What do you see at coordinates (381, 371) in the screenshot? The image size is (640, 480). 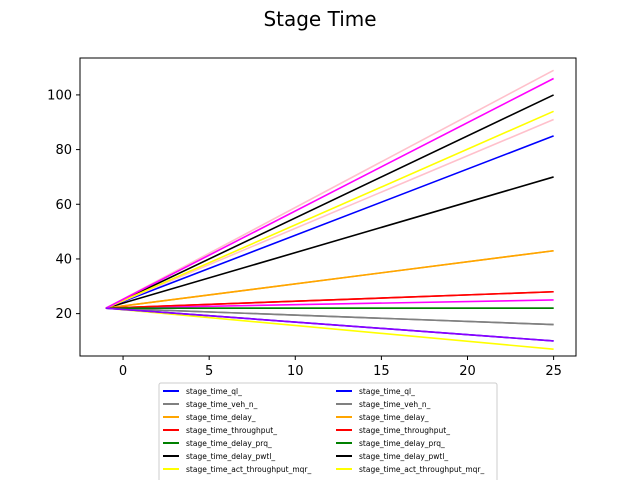 I see `x-tick-label: 15` at bounding box center [381, 371].